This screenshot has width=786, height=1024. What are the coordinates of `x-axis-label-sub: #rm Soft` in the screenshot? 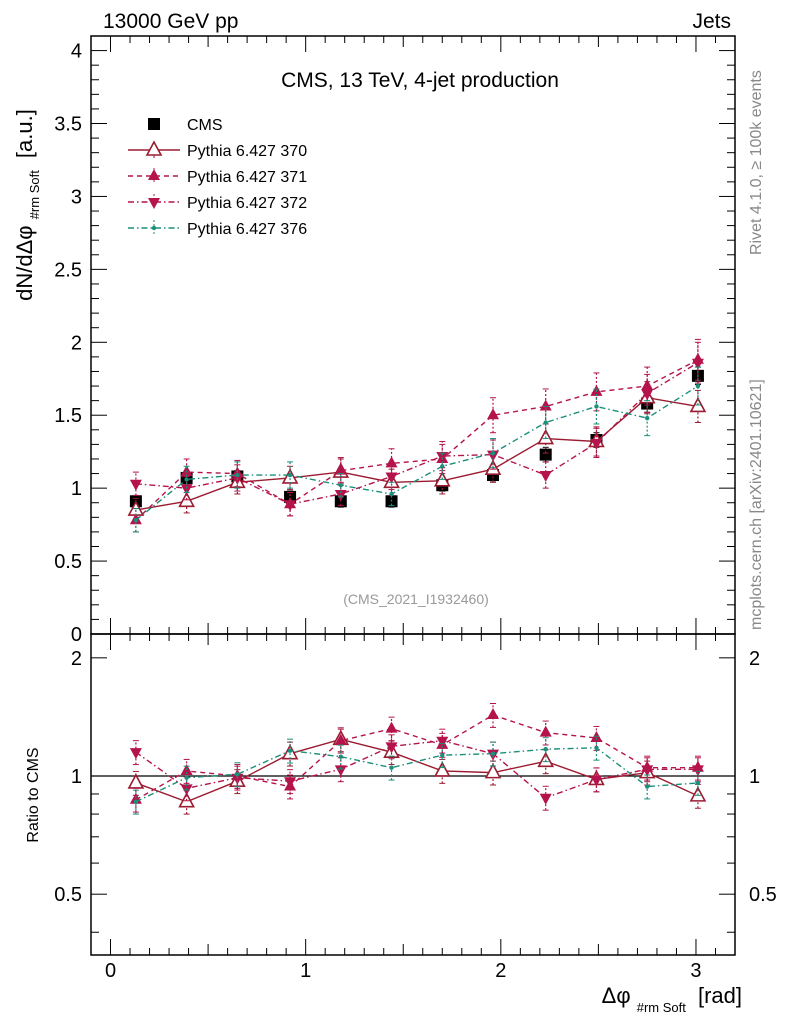 It's located at (662, 1007).